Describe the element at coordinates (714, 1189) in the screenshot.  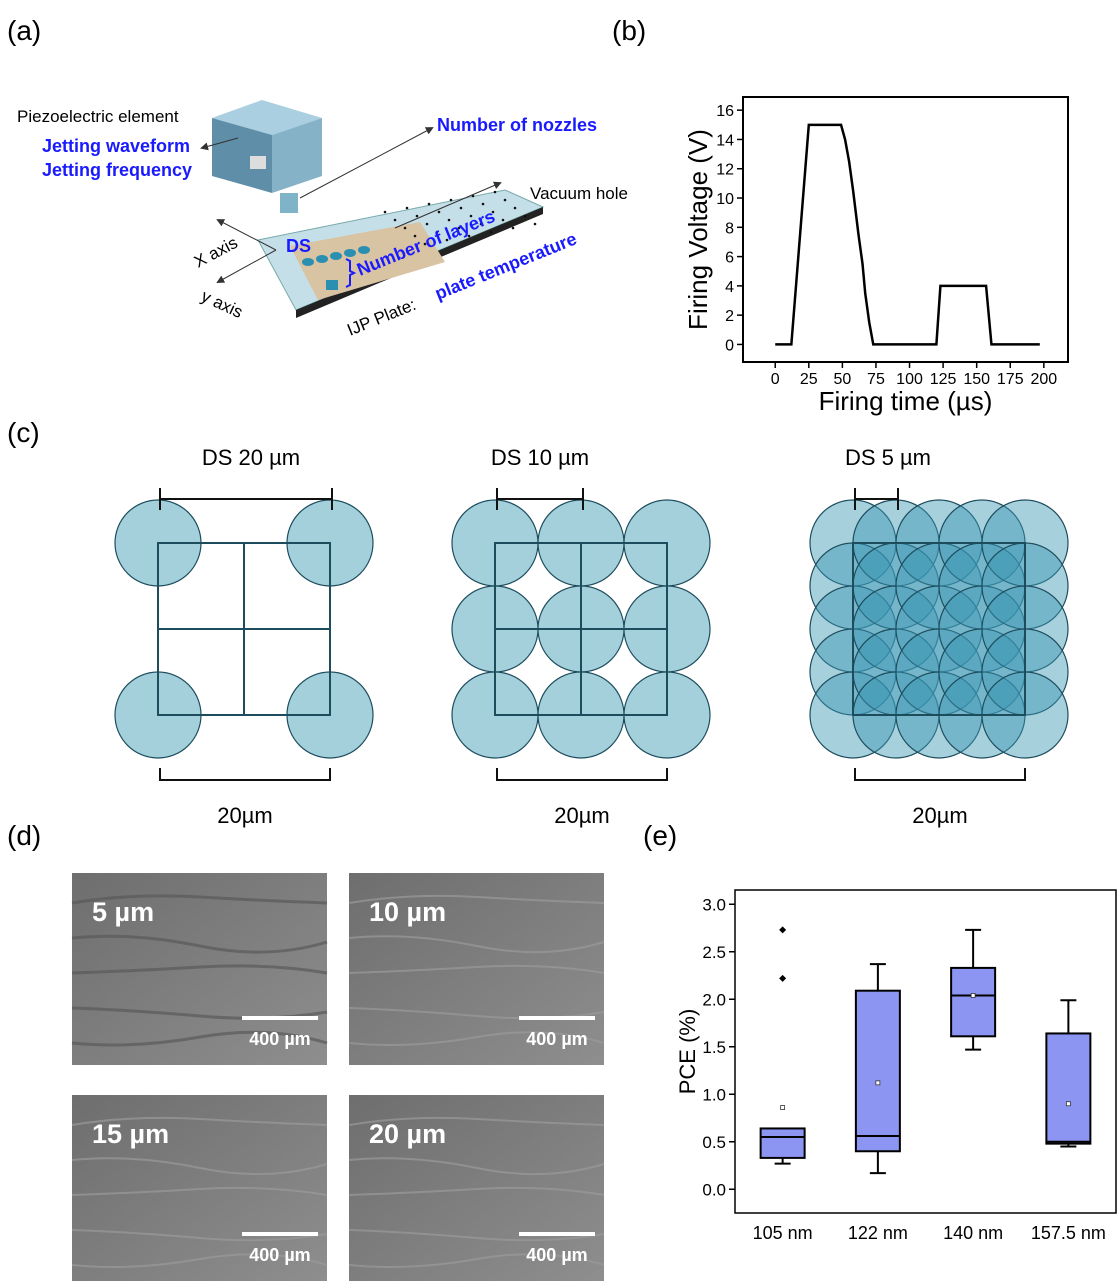
I see `y-tick-label: 0.0` at that location.